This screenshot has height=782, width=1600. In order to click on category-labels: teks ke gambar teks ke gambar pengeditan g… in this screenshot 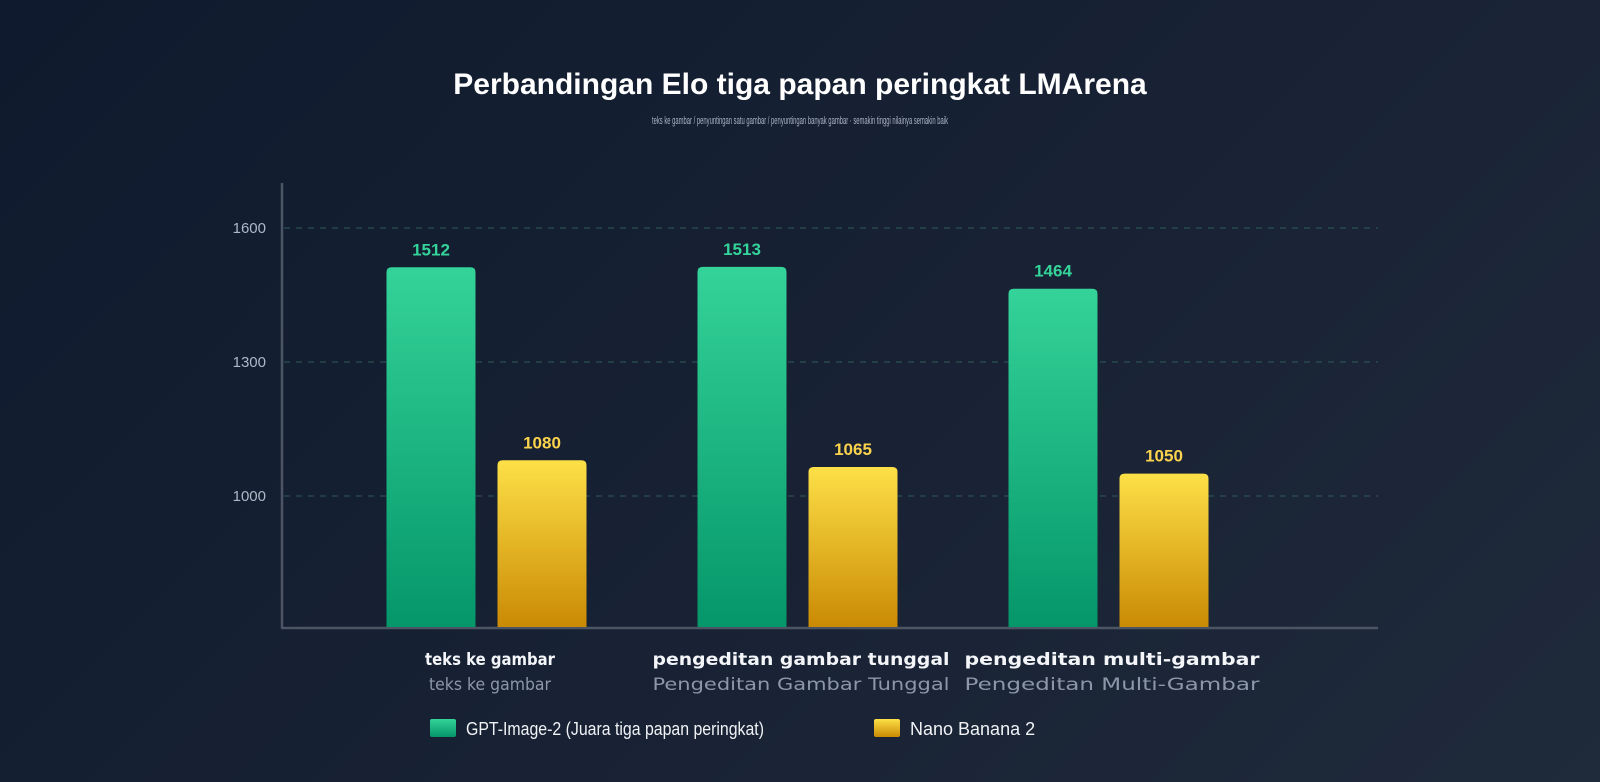, I will do `click(842, 672)`.